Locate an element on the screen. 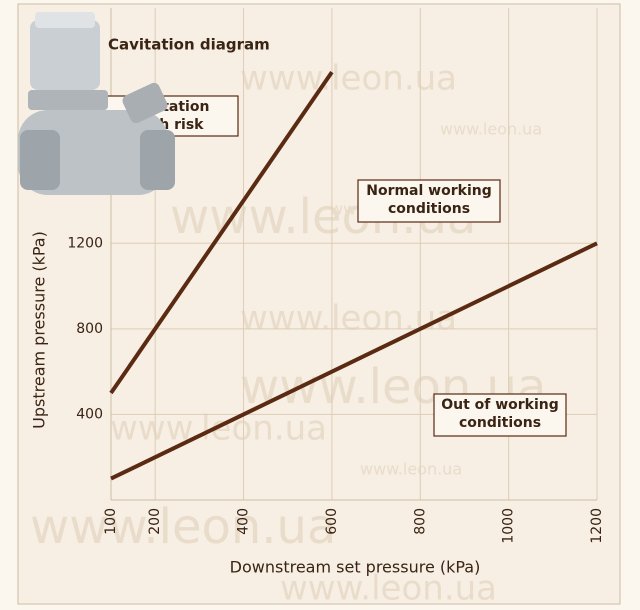 The image size is (640, 610). valve-inlet is located at coordinates (40, 160).